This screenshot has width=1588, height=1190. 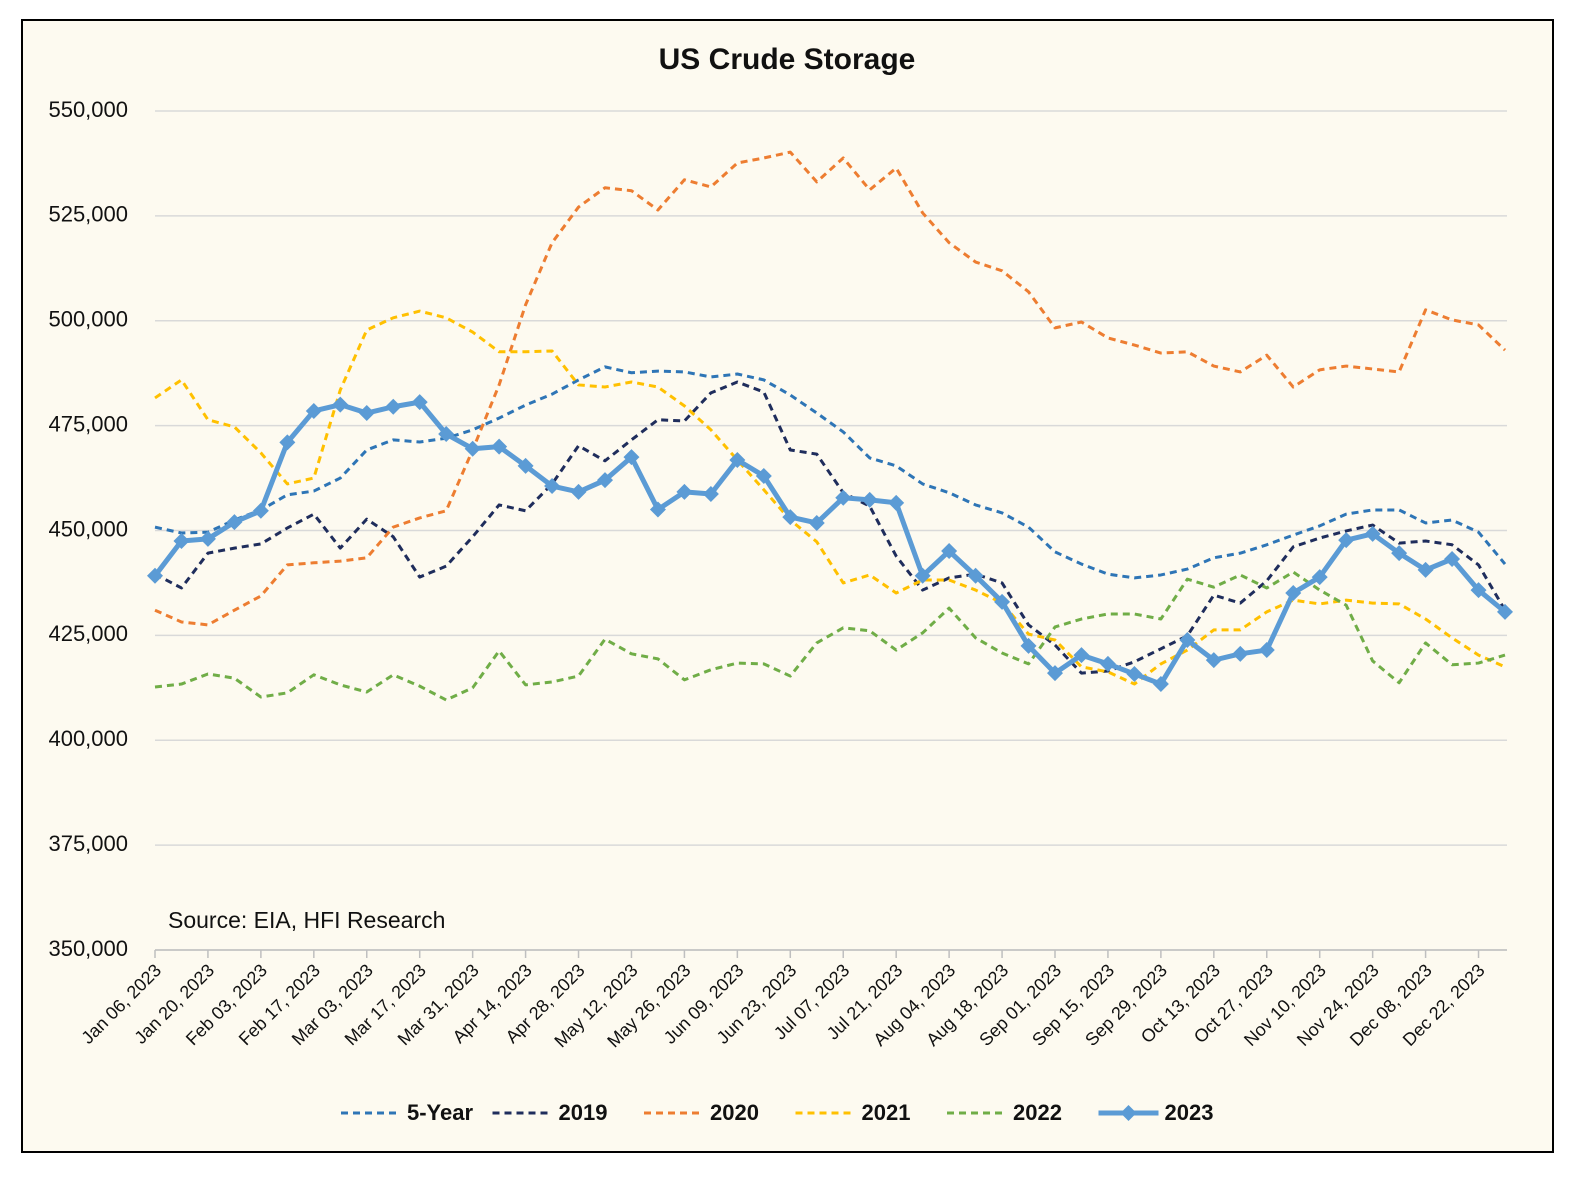 What do you see at coordinates (787, 59) in the screenshot?
I see `chart-title: US Crude Storage` at bounding box center [787, 59].